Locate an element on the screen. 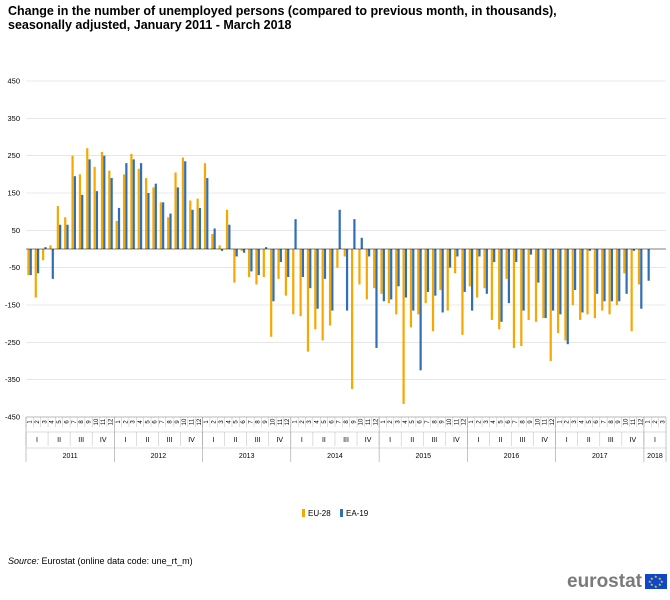  legend-swatch is located at coordinates (341, 513).